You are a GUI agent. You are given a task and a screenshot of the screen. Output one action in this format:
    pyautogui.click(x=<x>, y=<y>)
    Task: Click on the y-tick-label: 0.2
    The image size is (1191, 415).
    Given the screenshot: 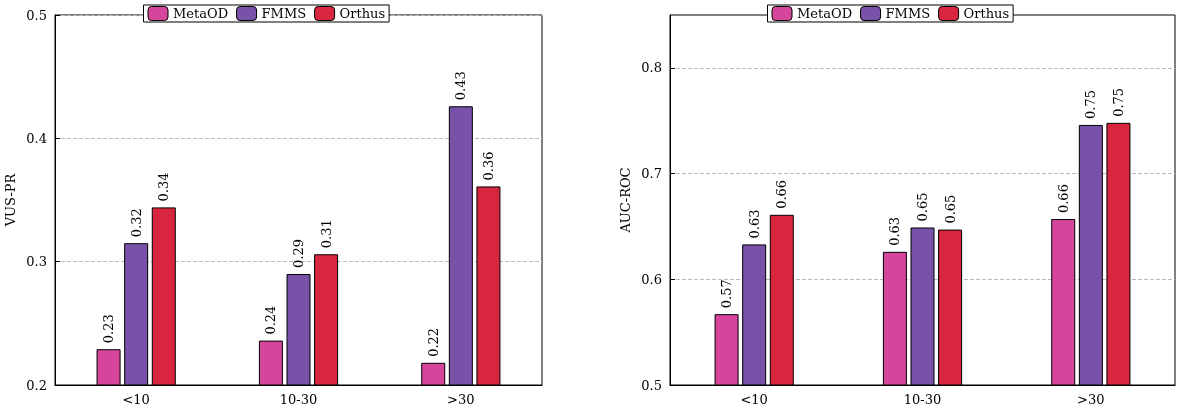 What is the action you would take?
    pyautogui.click(x=36, y=385)
    